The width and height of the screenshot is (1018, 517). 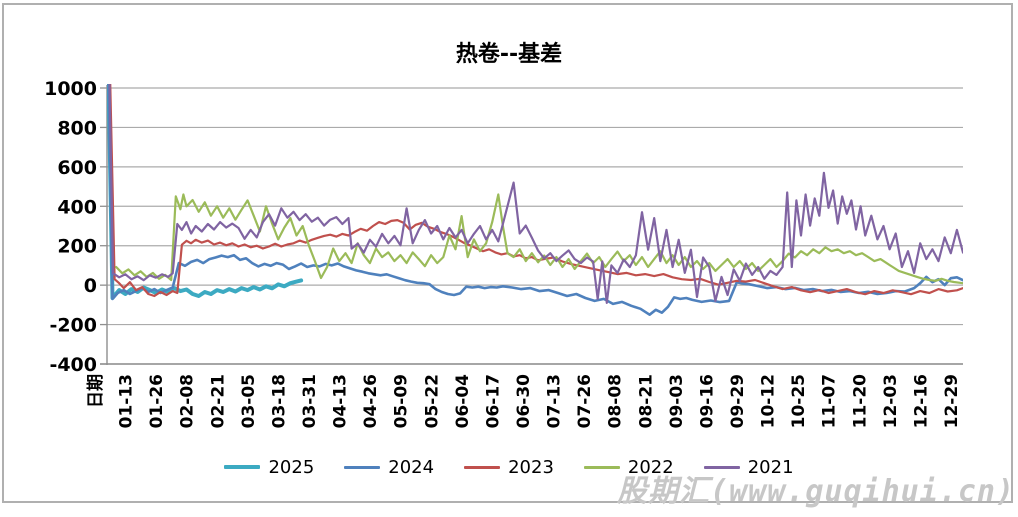 I want to click on legend-label-2025: 2025, so click(x=291, y=467).